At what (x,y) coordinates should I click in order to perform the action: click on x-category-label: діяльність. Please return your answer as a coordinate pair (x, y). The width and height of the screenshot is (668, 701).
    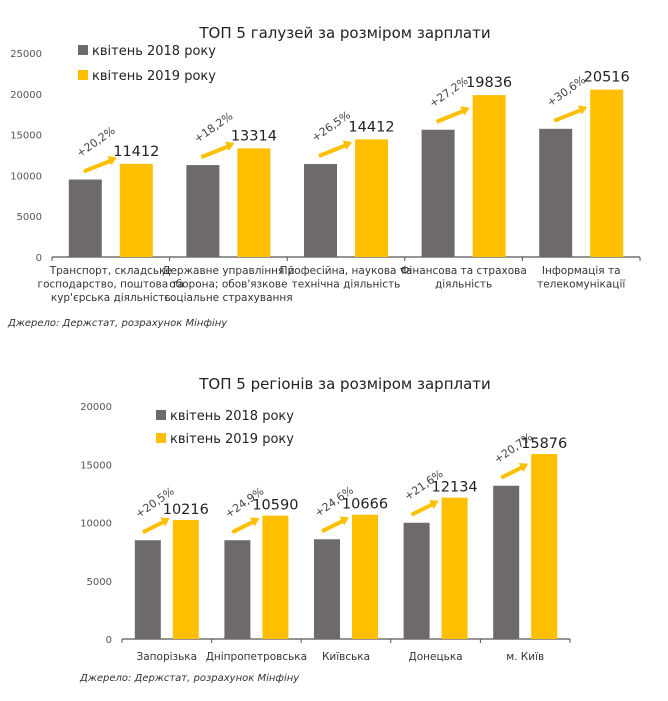
    Looking at the image, I should click on (463, 285).